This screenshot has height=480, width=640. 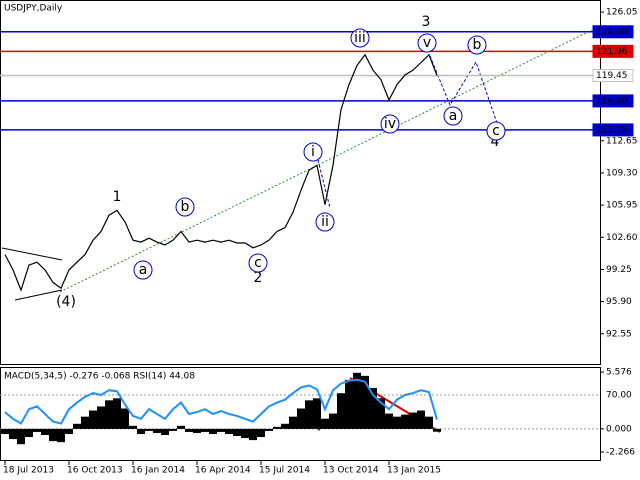 I want to click on y-tick-label: 0.000, so click(x=619, y=429).